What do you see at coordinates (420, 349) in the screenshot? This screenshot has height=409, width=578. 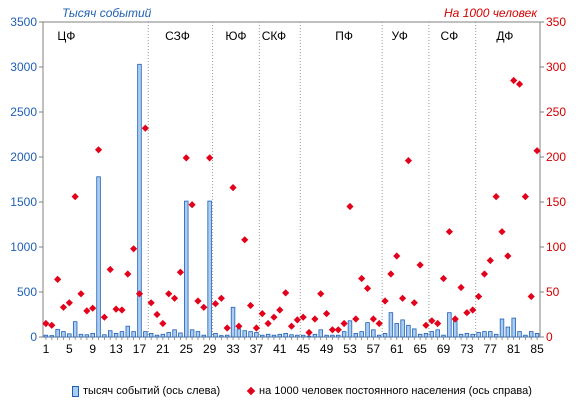 I see `x-tick-label: 65` at bounding box center [420, 349].